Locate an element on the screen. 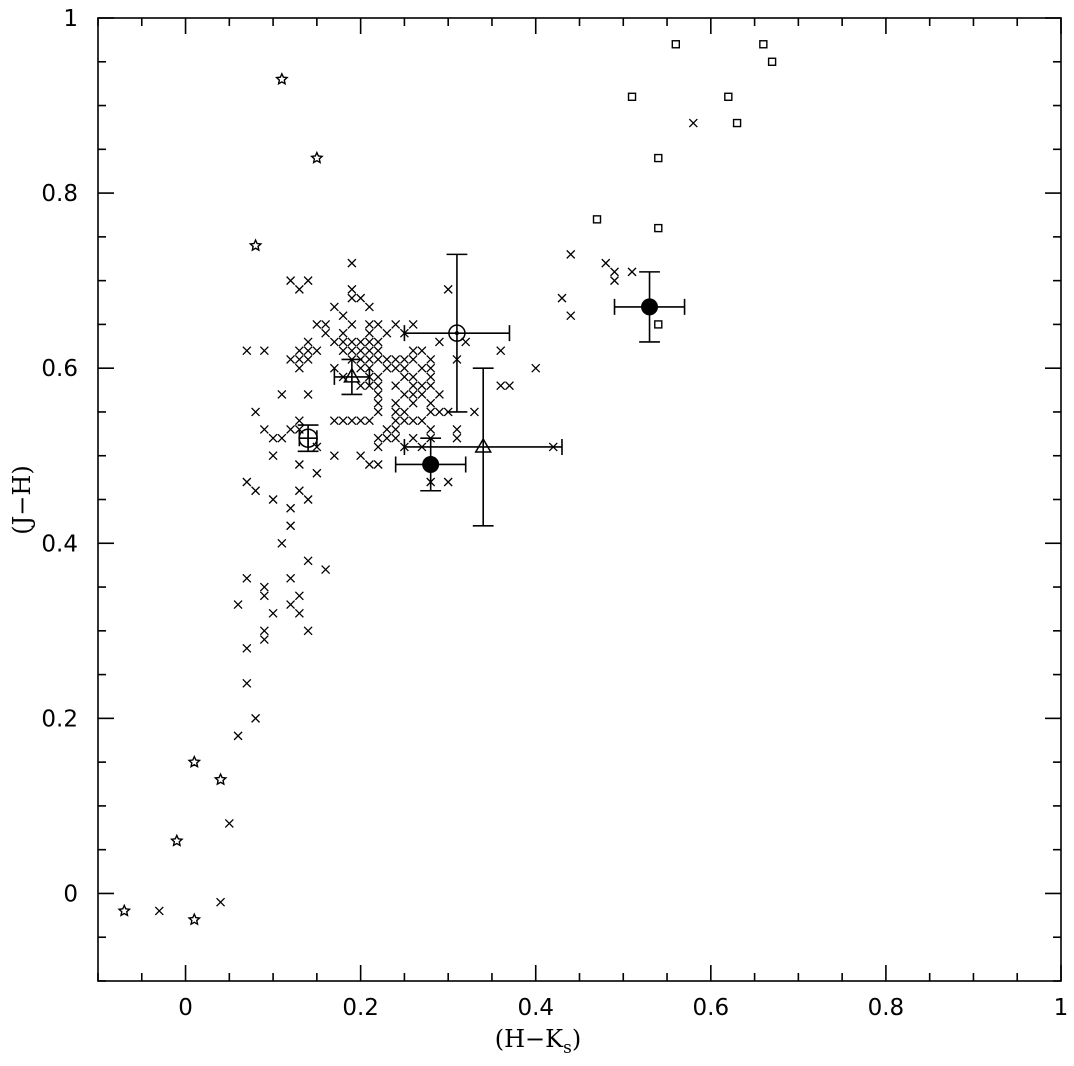 This screenshot has width=1074, height=1066. open-circle-cross-errorbar is located at coordinates (308, 438).